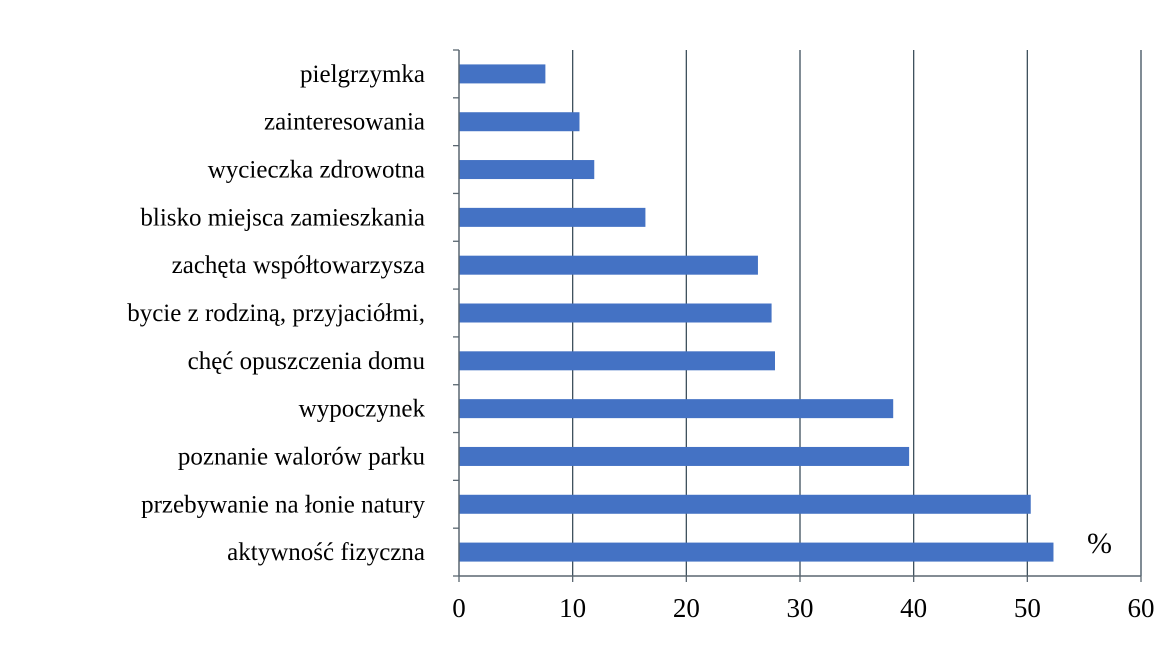 The height and width of the screenshot is (671, 1173). Describe the element at coordinates (316, 170) in the screenshot. I see `category-label: wycieczka zdrowotna` at that location.